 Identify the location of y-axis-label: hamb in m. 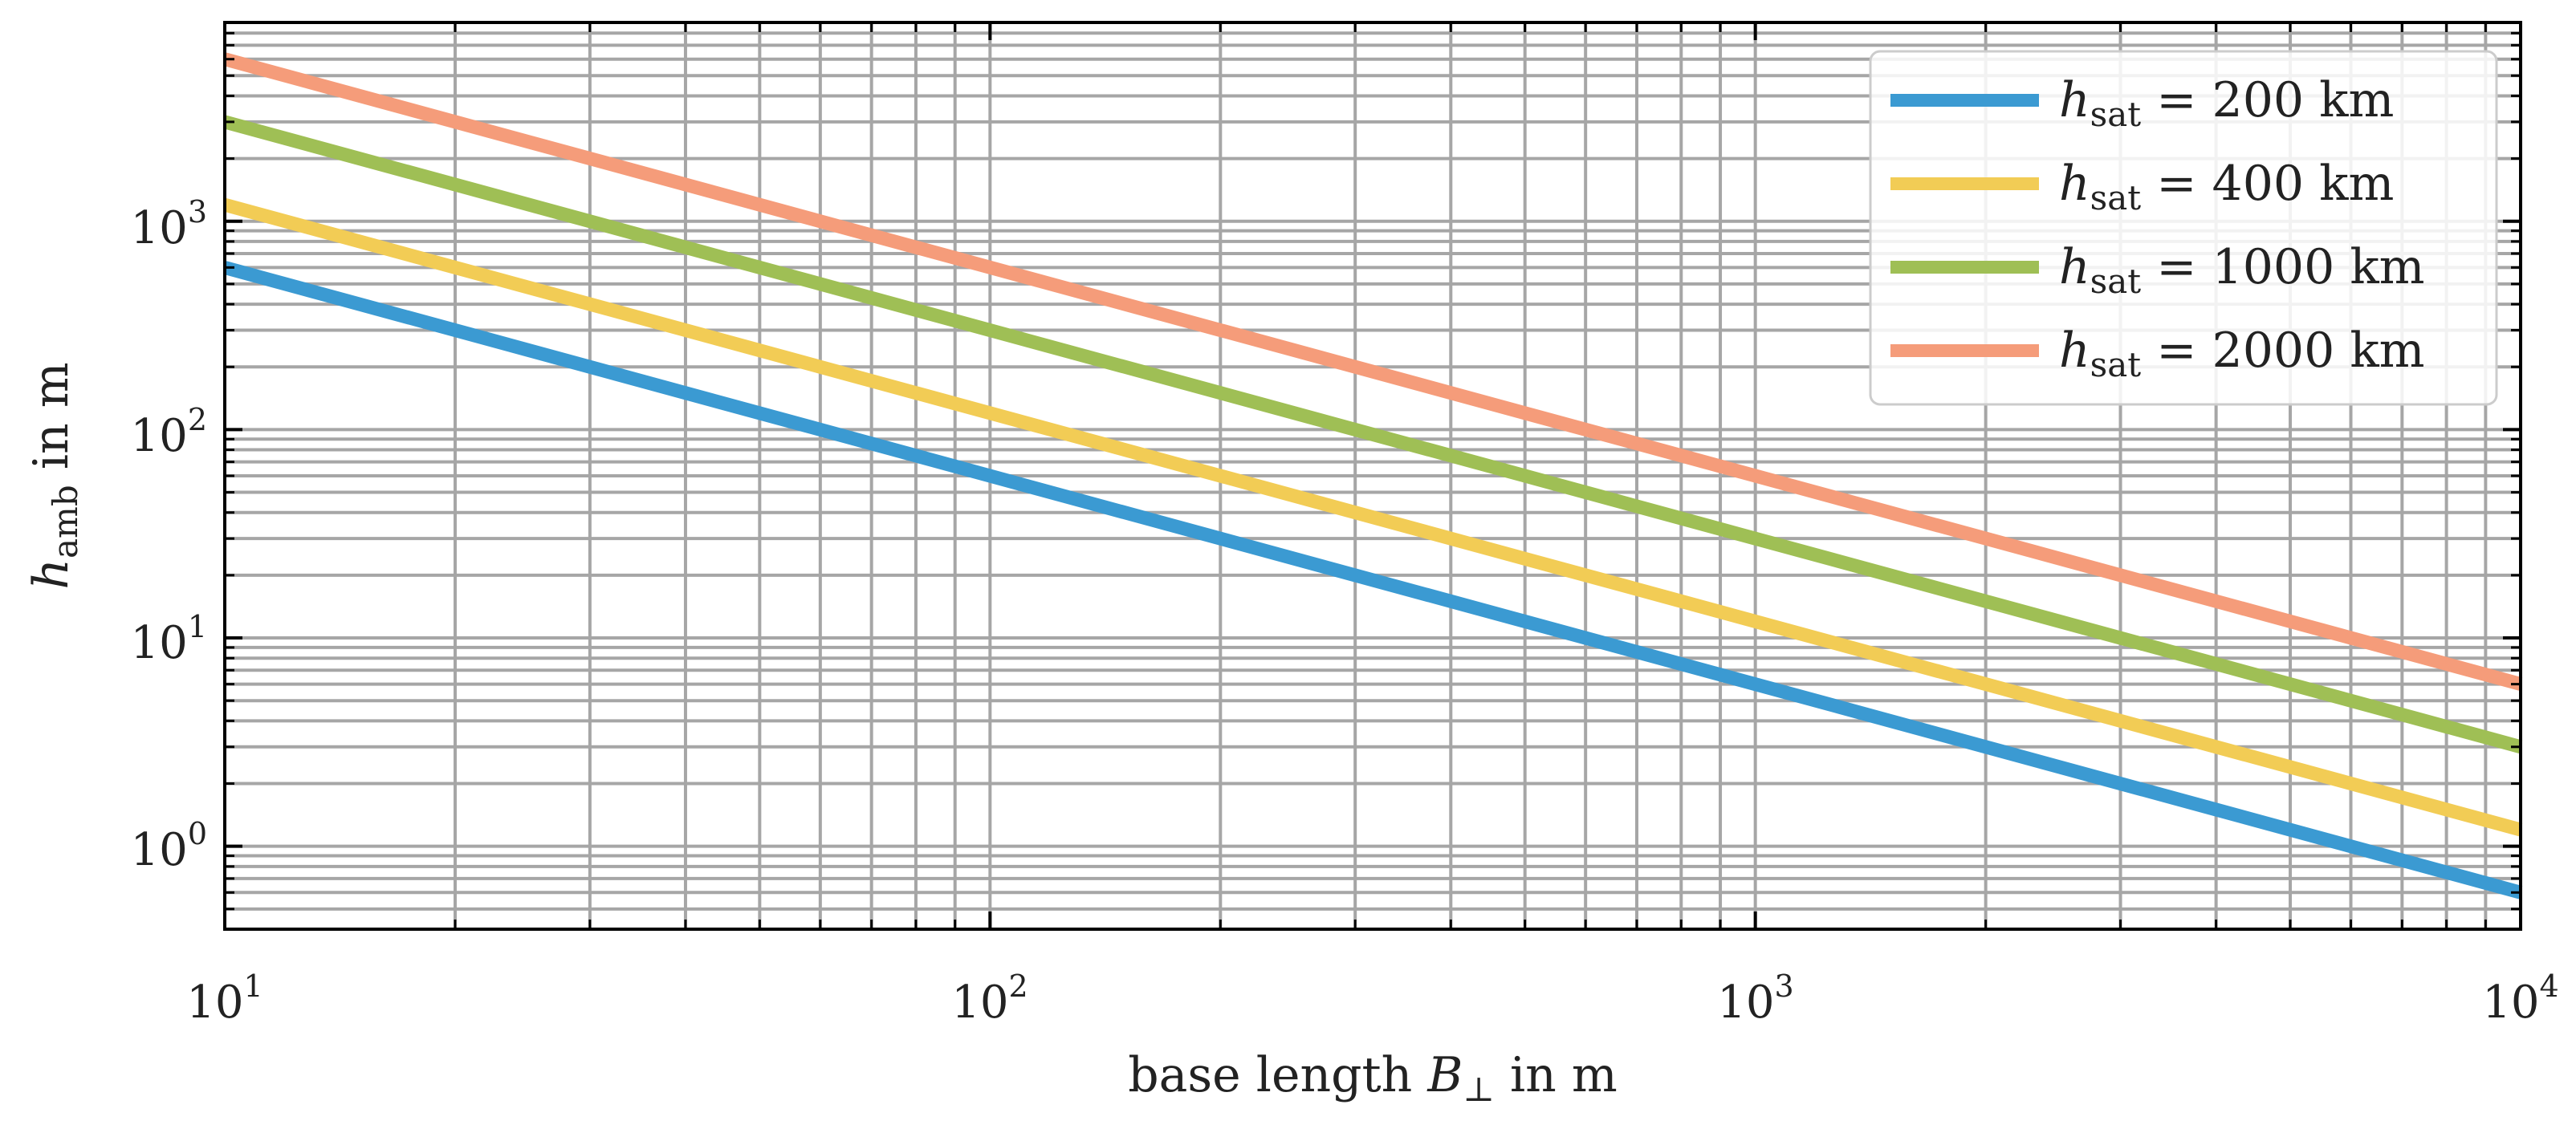
(54, 475).